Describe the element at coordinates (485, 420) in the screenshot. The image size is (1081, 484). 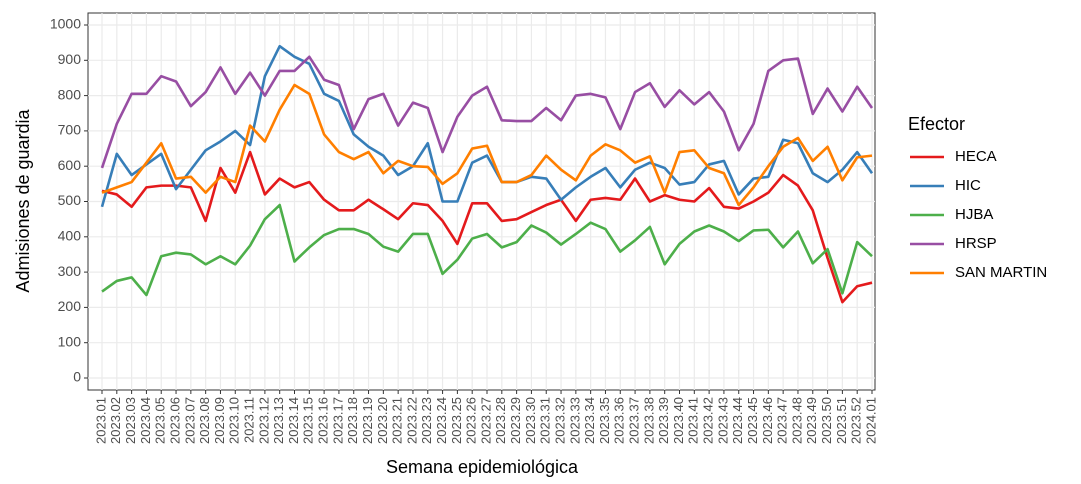
I see `x-tick-label: 2023.27` at that location.